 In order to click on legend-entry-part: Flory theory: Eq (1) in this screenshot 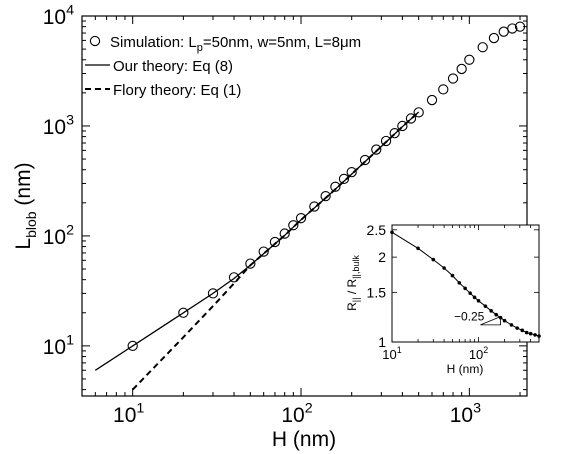, I will do `click(177, 90)`.